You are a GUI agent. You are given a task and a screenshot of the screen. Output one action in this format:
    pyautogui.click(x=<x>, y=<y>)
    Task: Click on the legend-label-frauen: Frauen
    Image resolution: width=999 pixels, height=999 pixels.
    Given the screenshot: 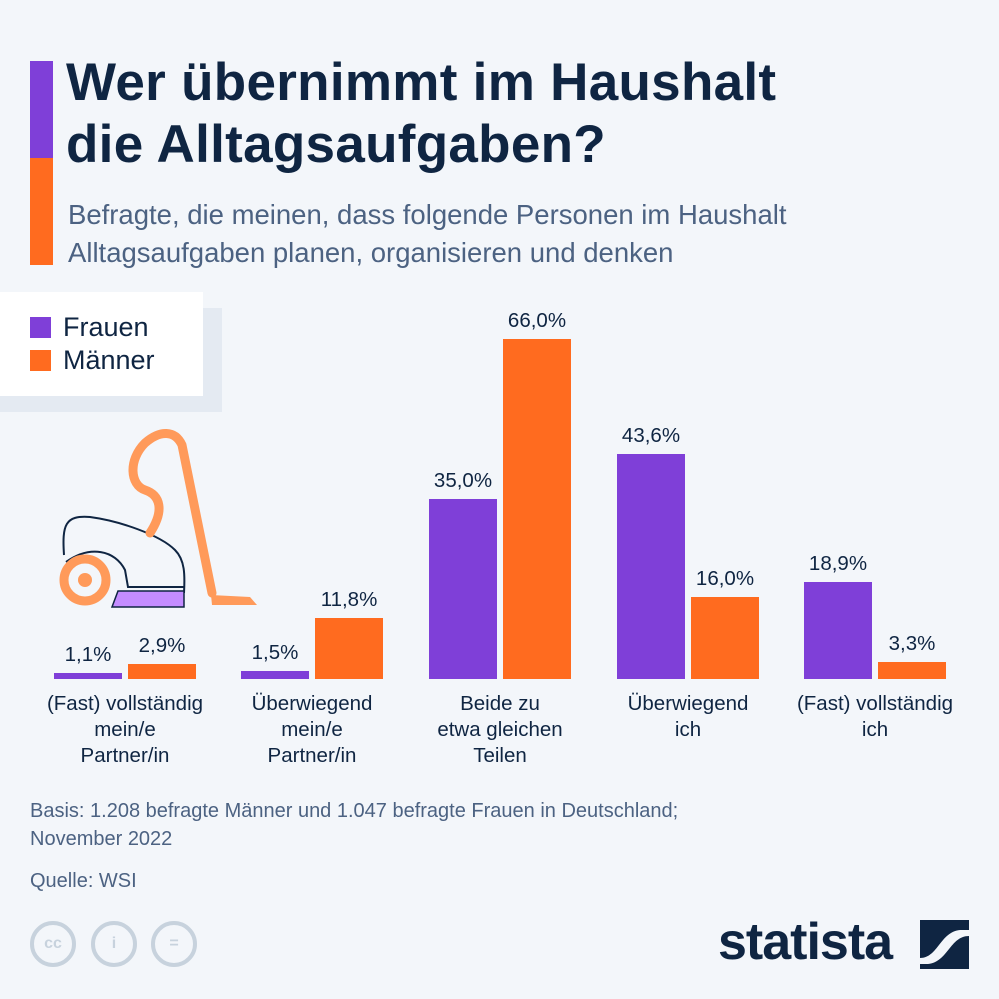 What is the action you would take?
    pyautogui.click(x=106, y=327)
    